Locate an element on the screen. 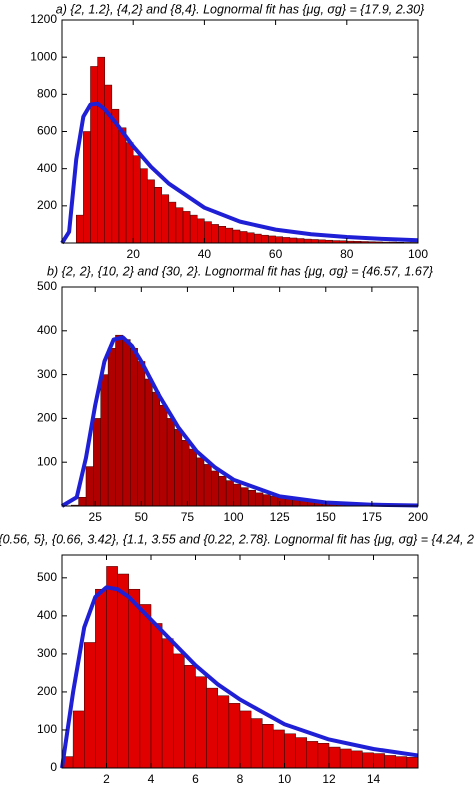 This screenshot has width=474, height=790. x-tick-label: 12 is located at coordinates (329, 779).